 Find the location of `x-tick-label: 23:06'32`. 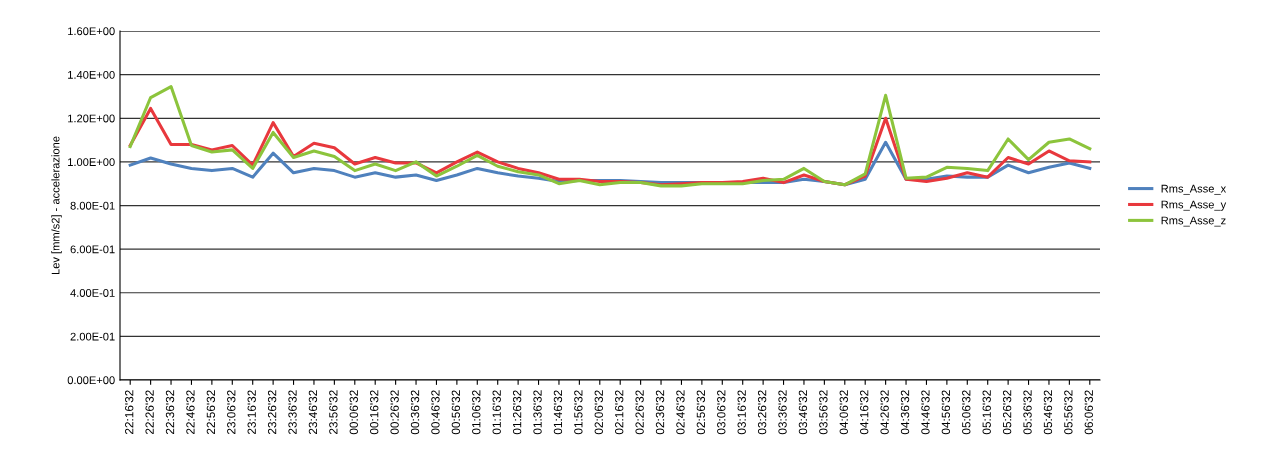

x-tick-label: 23:06'32 is located at coordinates (231, 412).